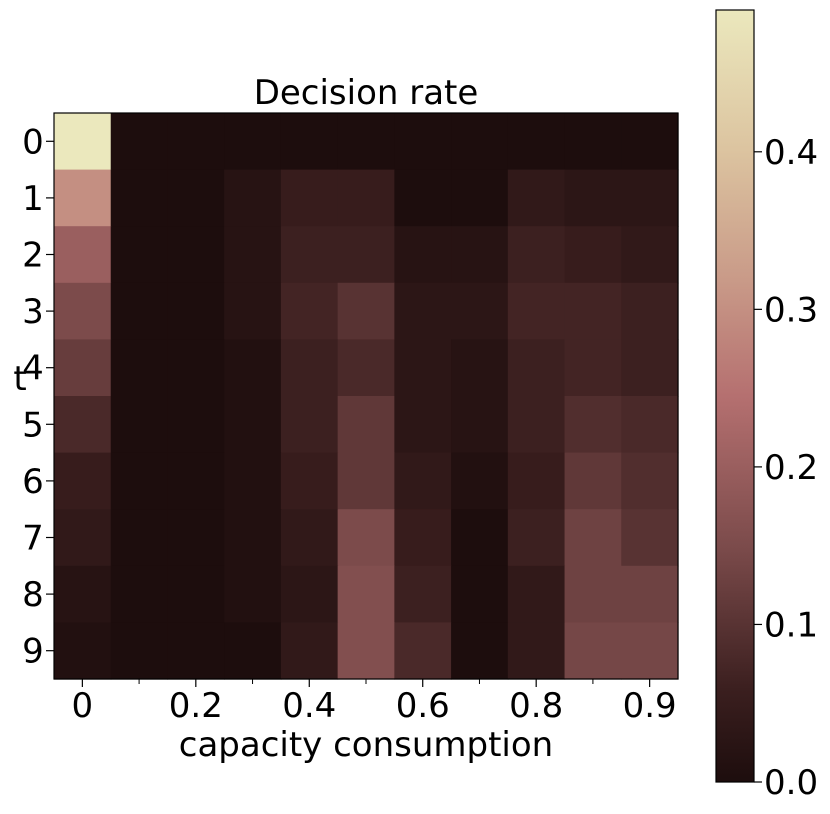 The width and height of the screenshot is (830, 814). What do you see at coordinates (38, 397) in the screenshot?
I see `y-axis-ticks: 0 1 2 3 4 5 6 7 8 9` at bounding box center [38, 397].